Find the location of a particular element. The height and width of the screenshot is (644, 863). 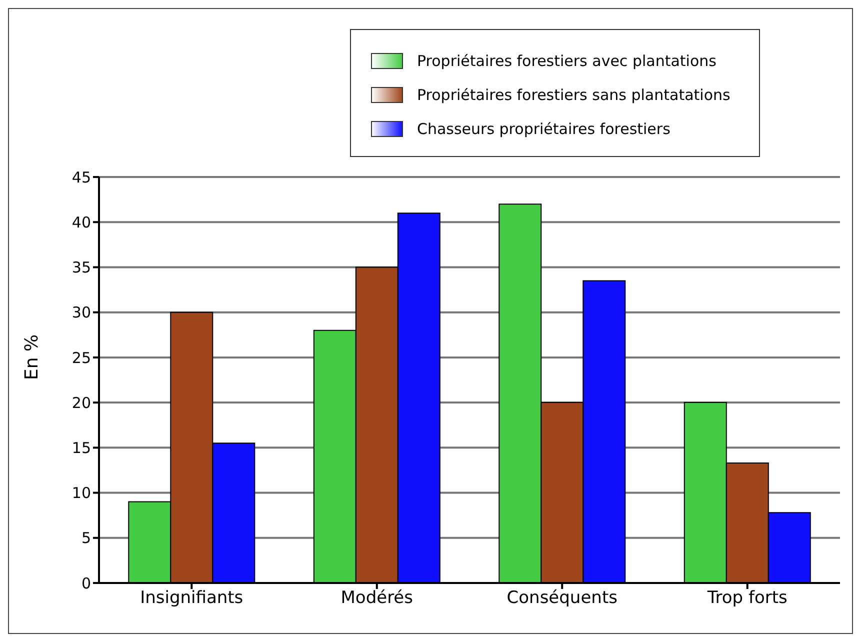

y-tick-label: 40 is located at coordinates (81, 222).